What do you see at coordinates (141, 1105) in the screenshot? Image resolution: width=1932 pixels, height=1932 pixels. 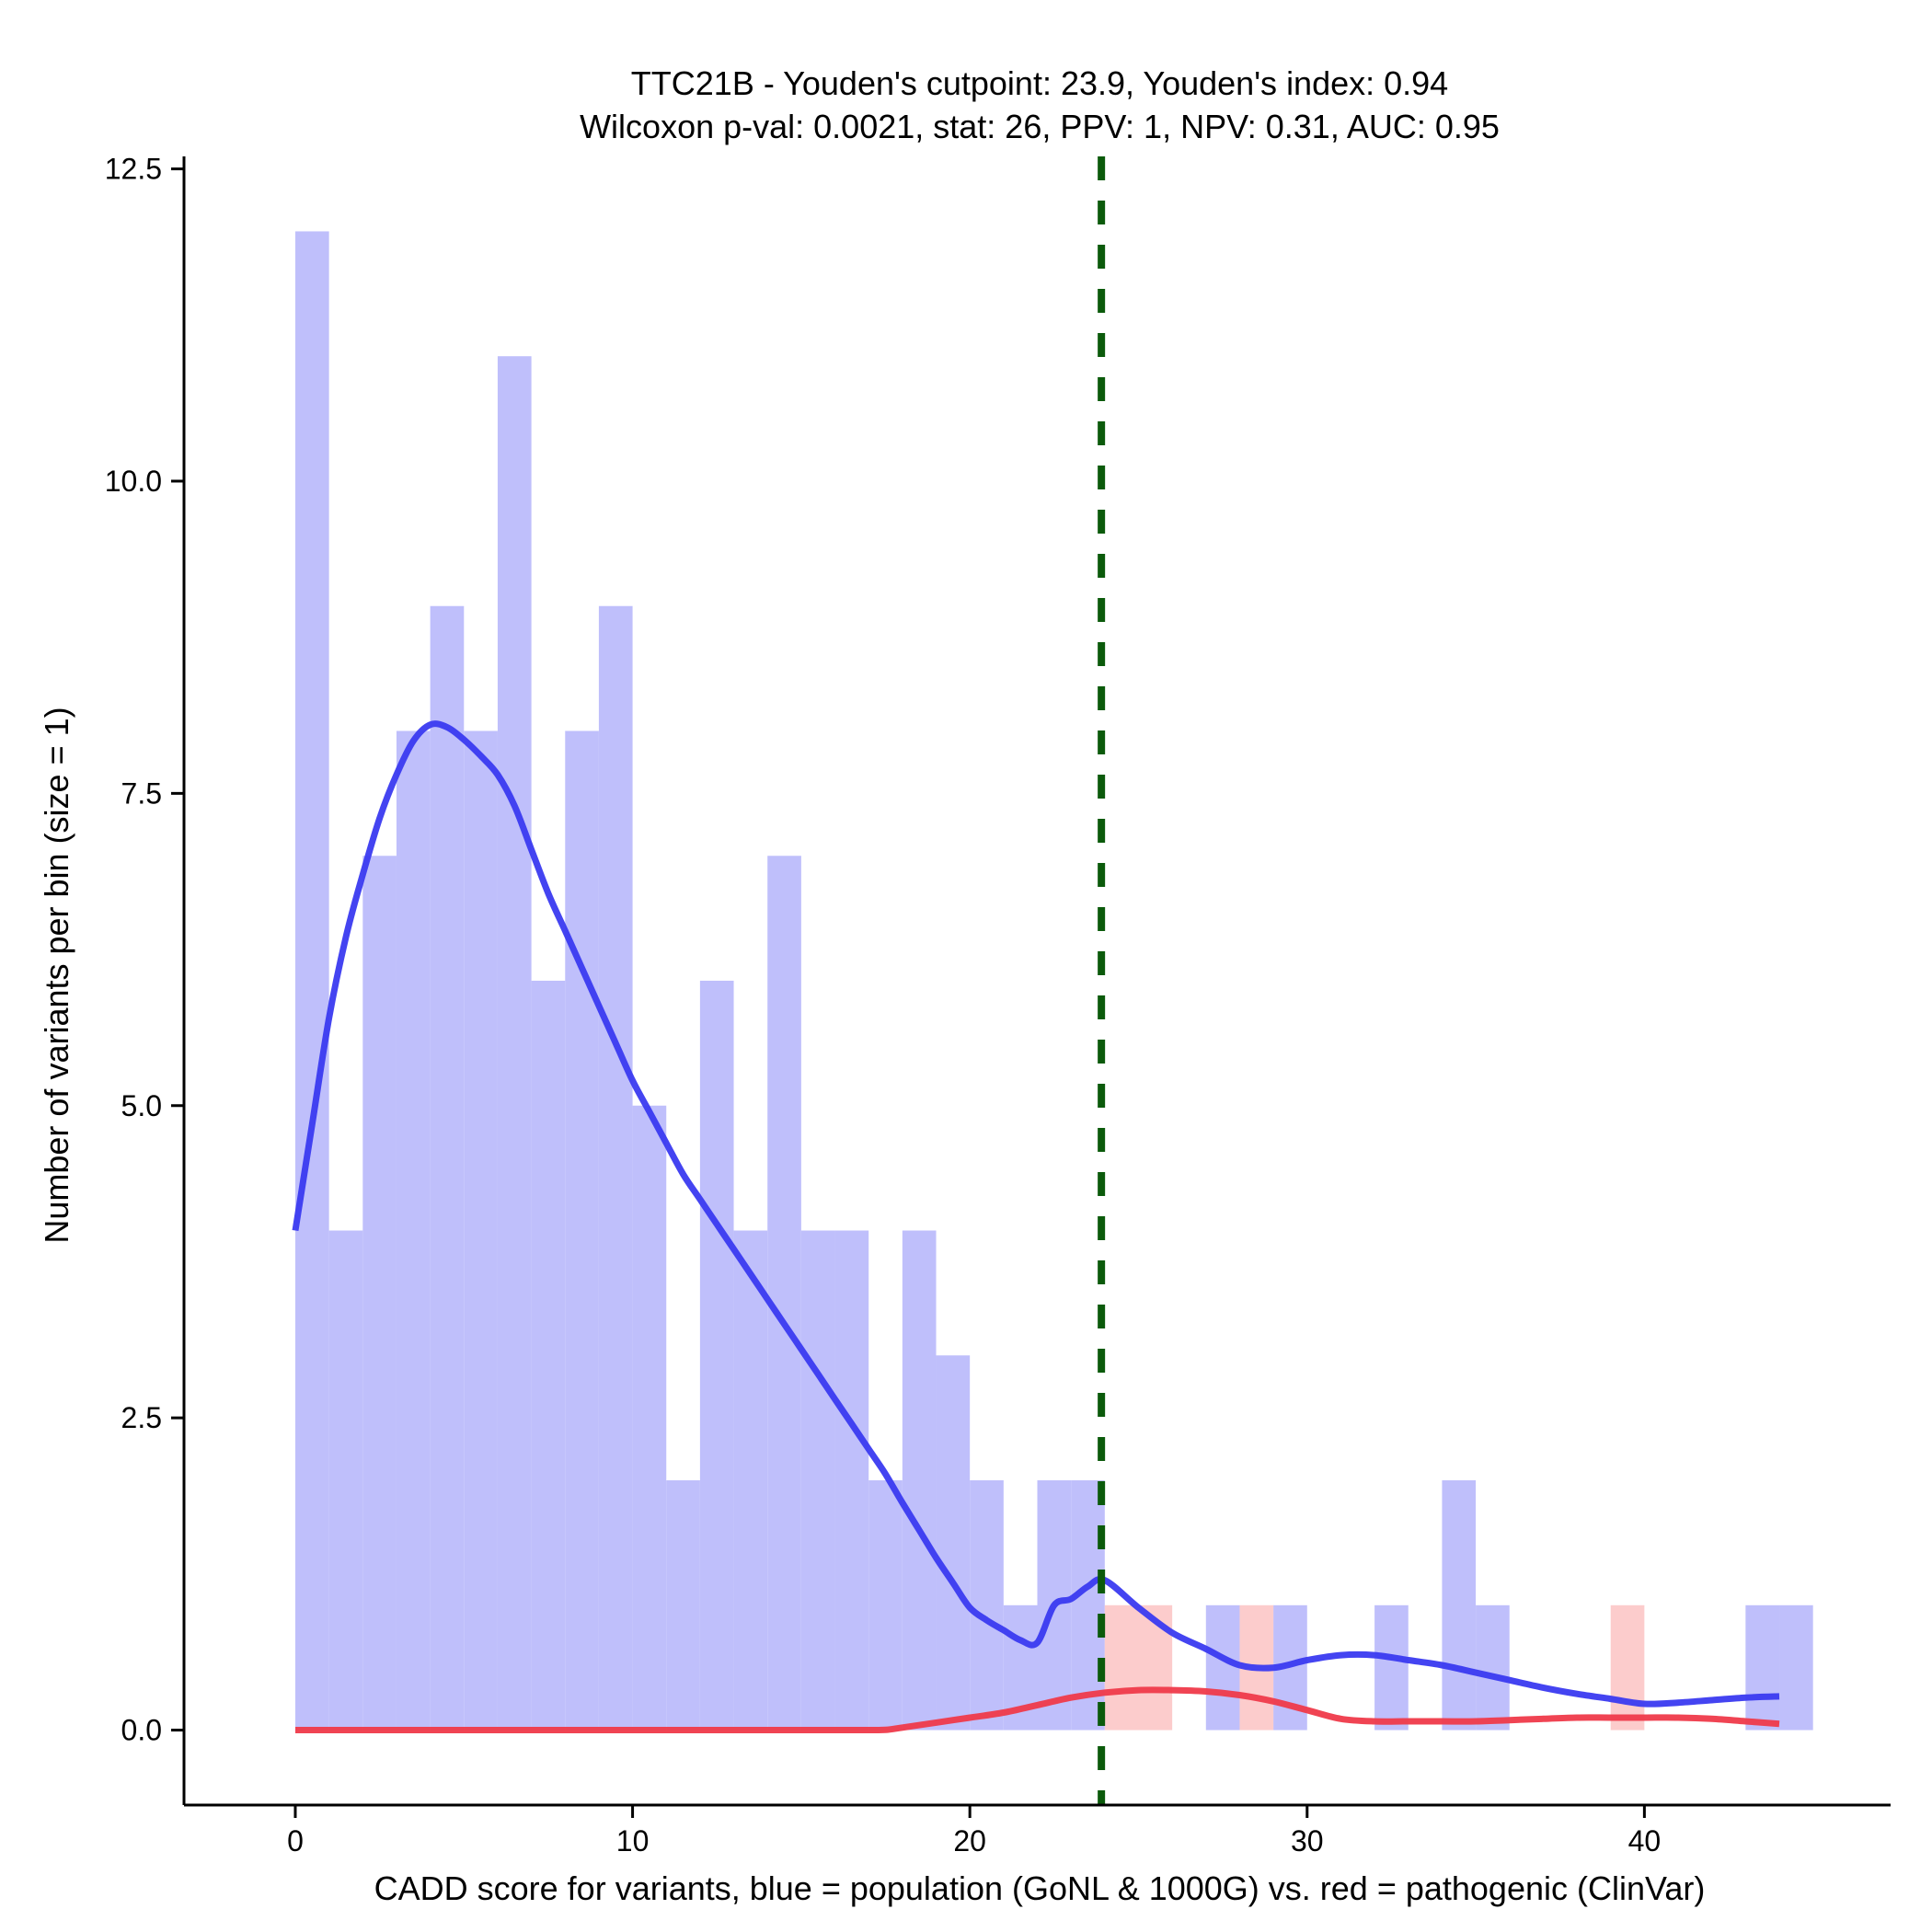 I see `y-tick-label: 5.0` at bounding box center [141, 1105].